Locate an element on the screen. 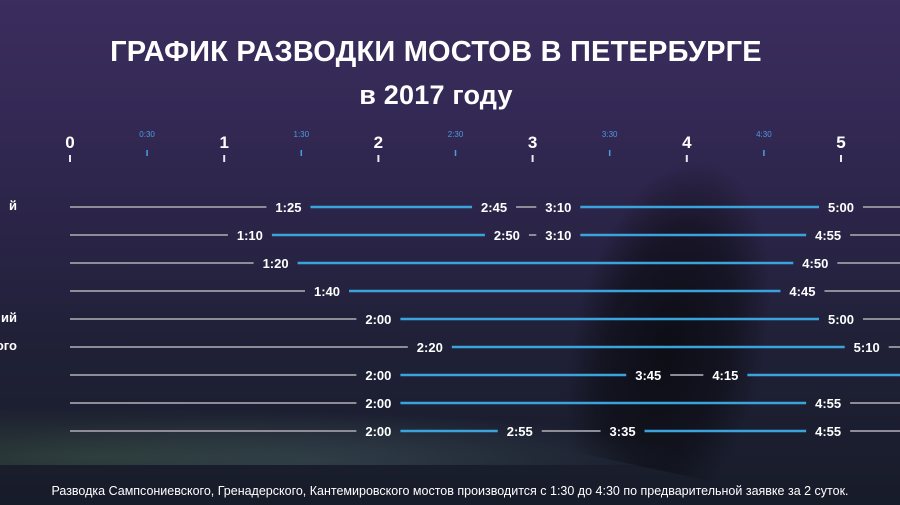  open-time-label: 2:20 is located at coordinates (430, 347).